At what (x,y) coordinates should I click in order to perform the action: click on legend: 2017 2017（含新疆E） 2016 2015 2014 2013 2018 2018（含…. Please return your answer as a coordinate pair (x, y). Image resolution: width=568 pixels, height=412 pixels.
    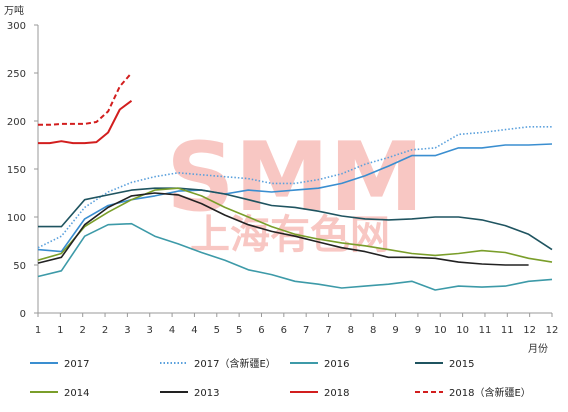
    Looking at the image, I should click on (280, 378).